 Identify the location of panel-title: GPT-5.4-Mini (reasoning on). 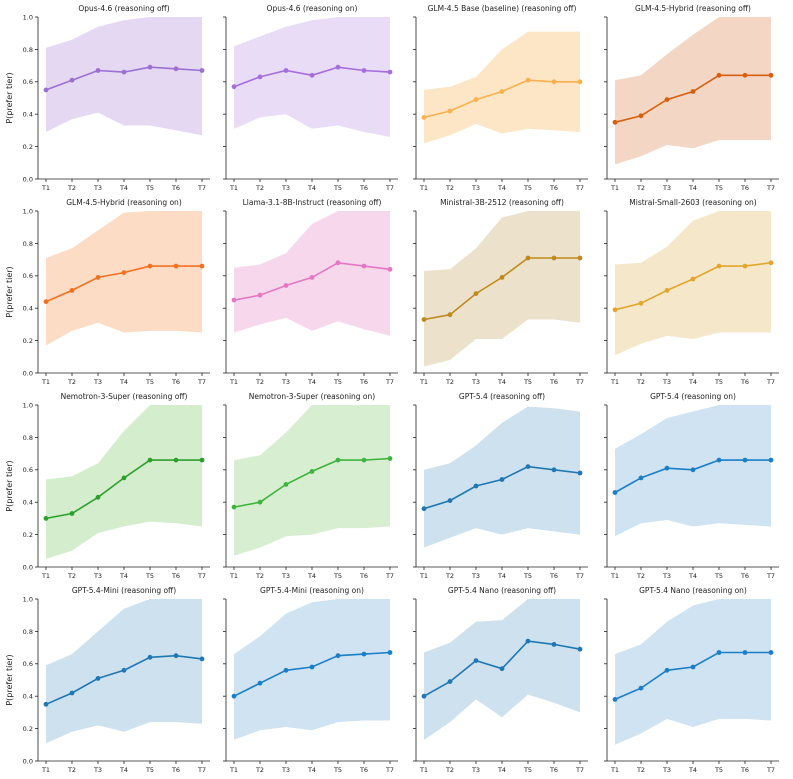
(312, 590).